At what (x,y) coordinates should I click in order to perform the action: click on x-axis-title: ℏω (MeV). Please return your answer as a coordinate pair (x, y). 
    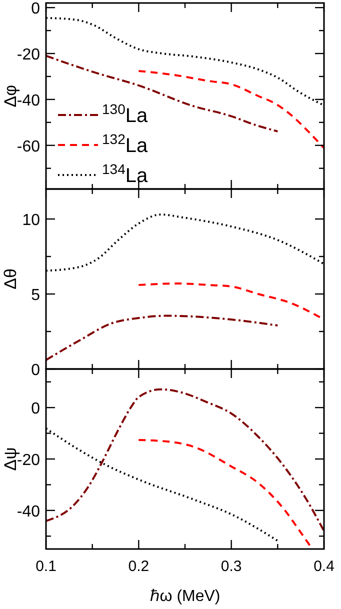
    Looking at the image, I should click on (185, 596).